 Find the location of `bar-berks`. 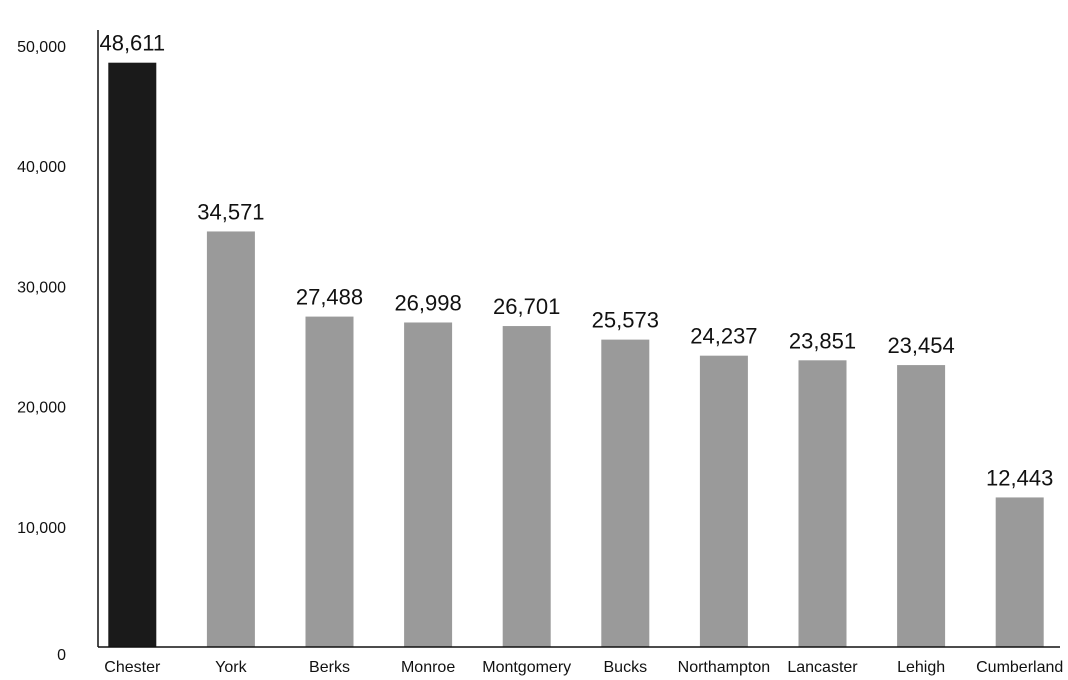

bar-berks is located at coordinates (329, 481).